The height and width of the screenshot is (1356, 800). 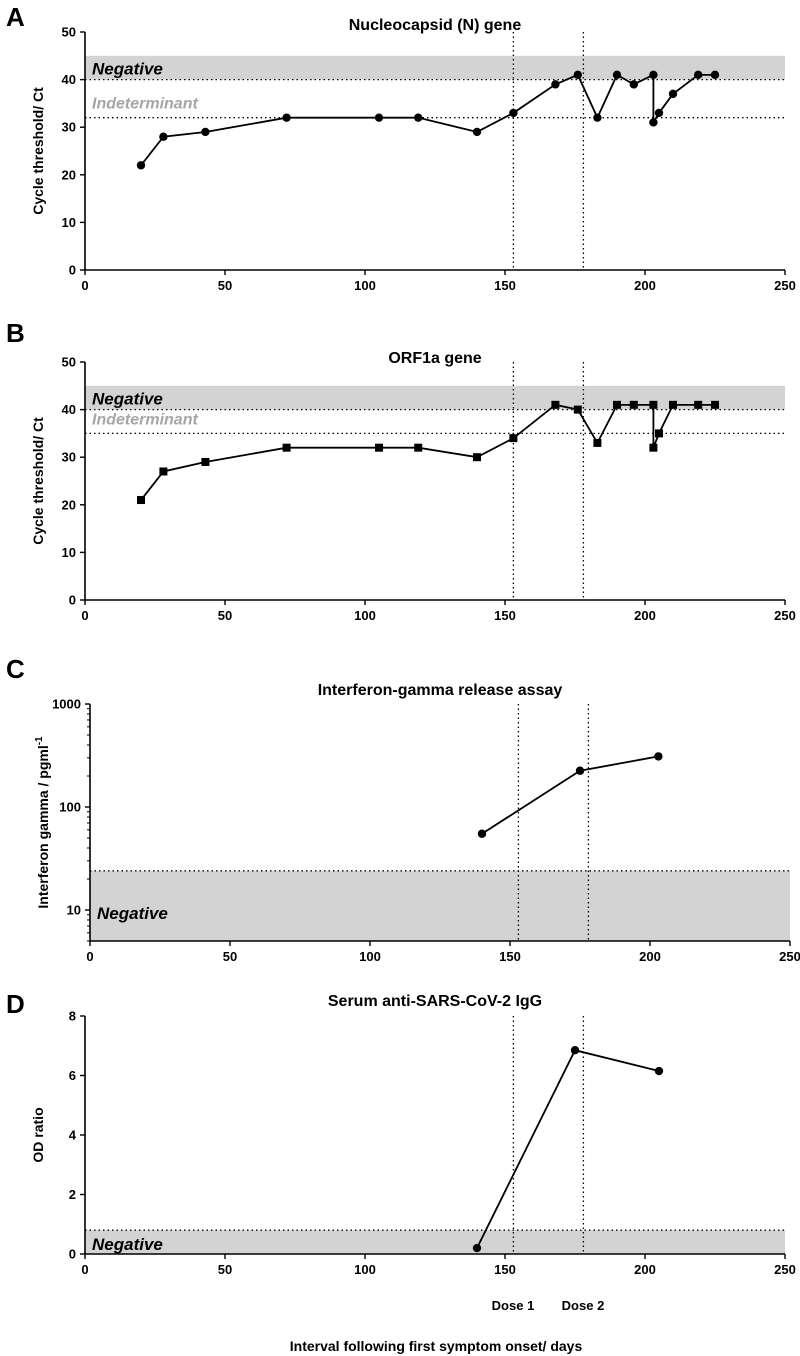 What do you see at coordinates (70, 806) in the screenshot?
I see `y-tick-label: 100` at bounding box center [70, 806].